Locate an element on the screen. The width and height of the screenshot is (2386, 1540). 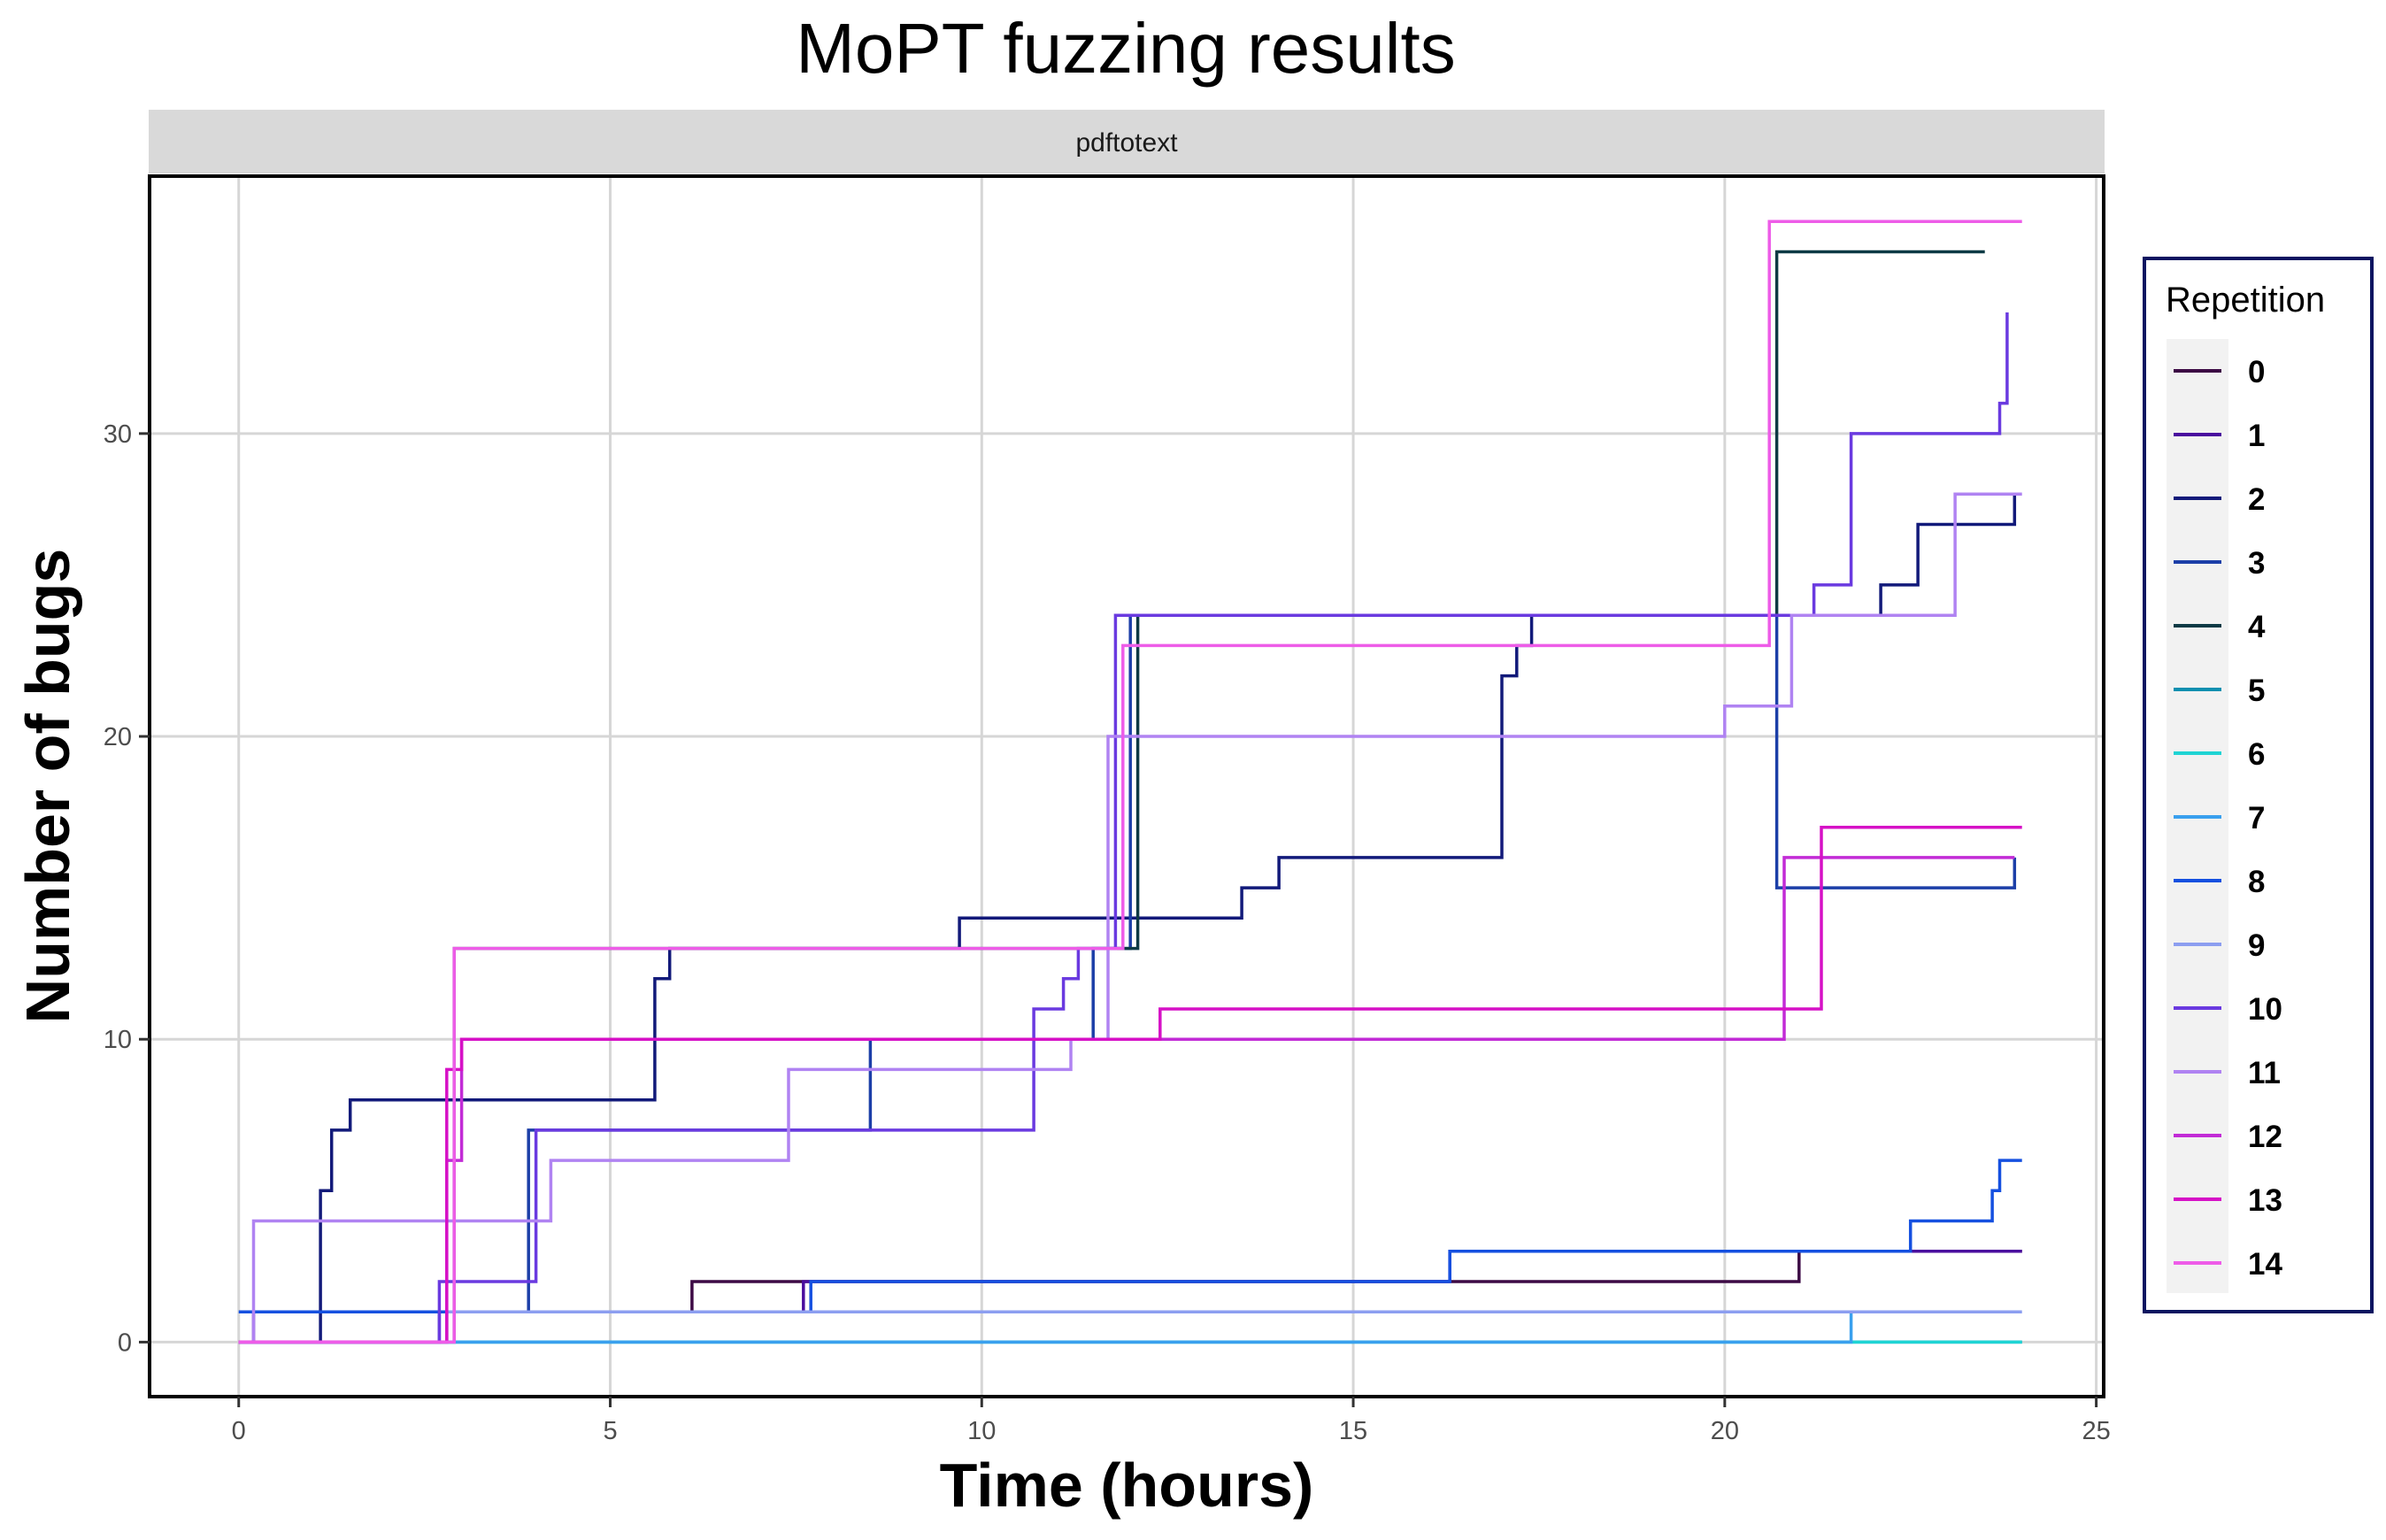
y-axis-title: Number of bugs is located at coordinates (47, 787).